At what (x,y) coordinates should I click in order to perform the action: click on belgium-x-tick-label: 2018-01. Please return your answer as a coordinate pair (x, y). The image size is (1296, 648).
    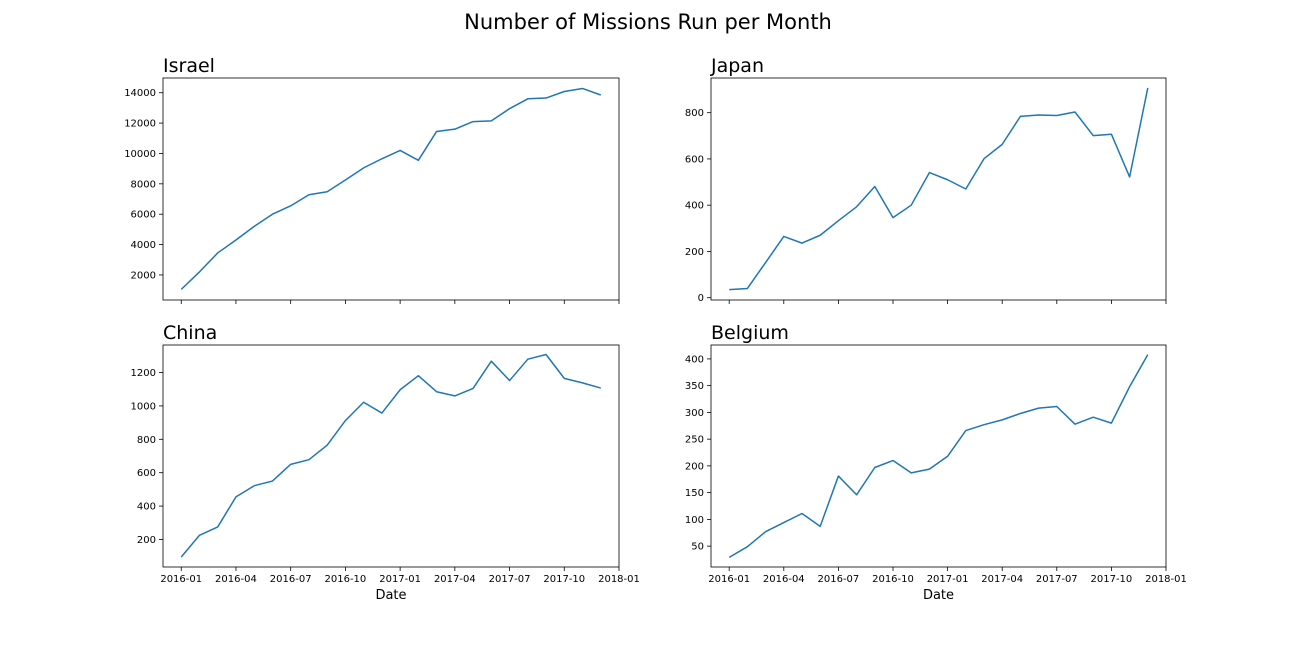
    Looking at the image, I should click on (1166, 579).